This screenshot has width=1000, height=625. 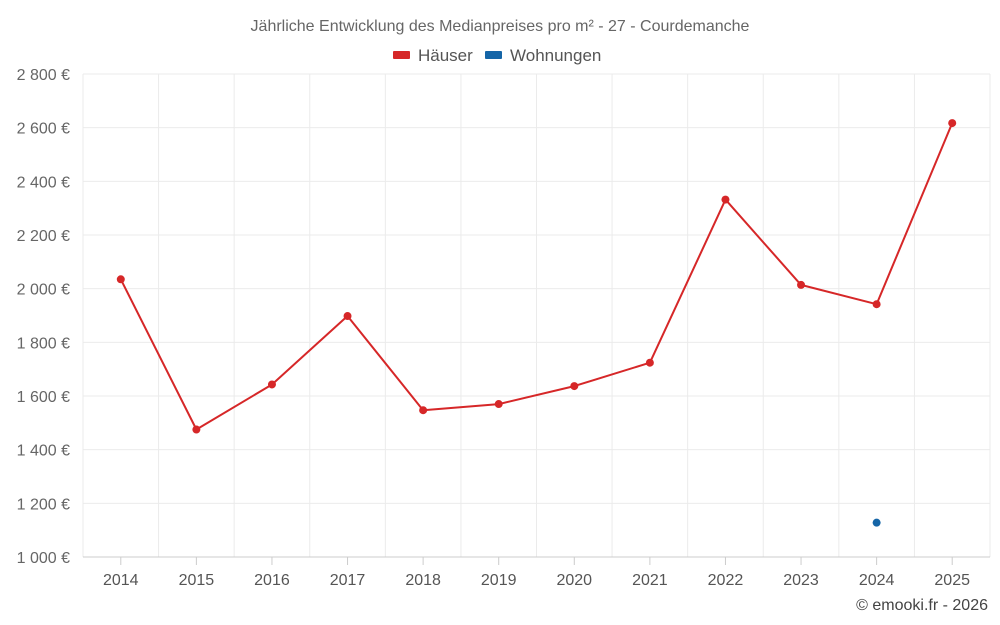 I want to click on y-tick-label: 1 200 €, so click(x=43, y=504).